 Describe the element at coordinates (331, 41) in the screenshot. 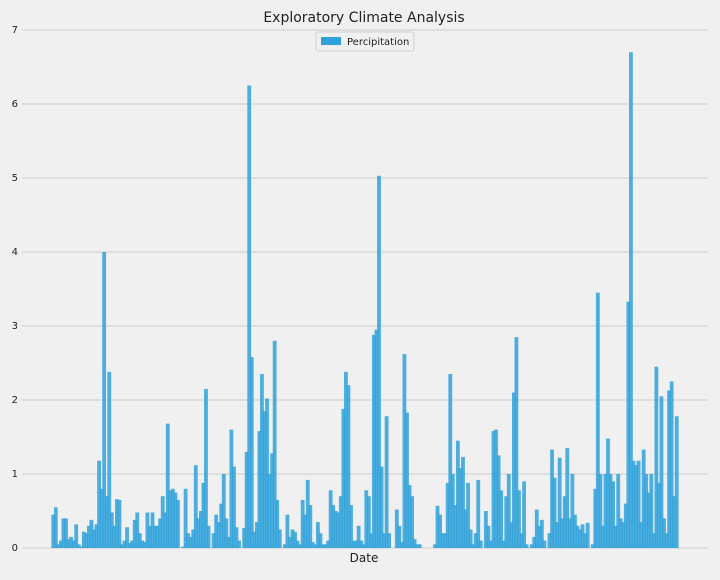

I see `legend-swatch` at that location.